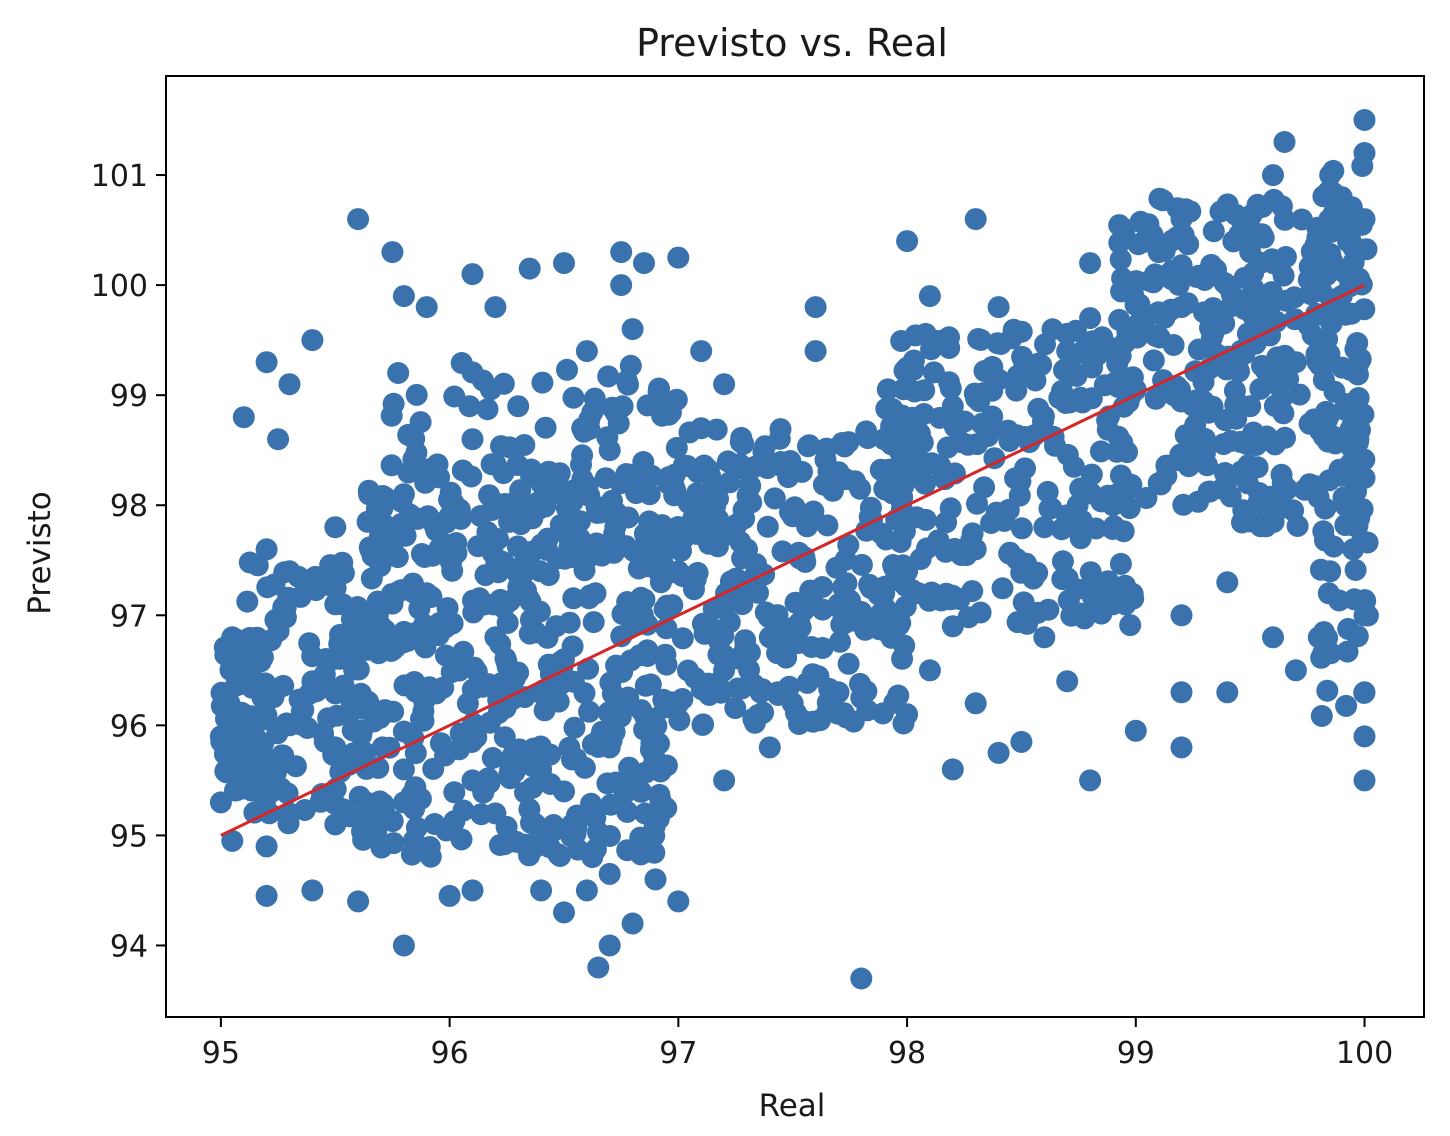 This screenshot has height=1136, width=1450. What do you see at coordinates (119, 286) in the screenshot?
I see `y-tick-label: 100` at bounding box center [119, 286].